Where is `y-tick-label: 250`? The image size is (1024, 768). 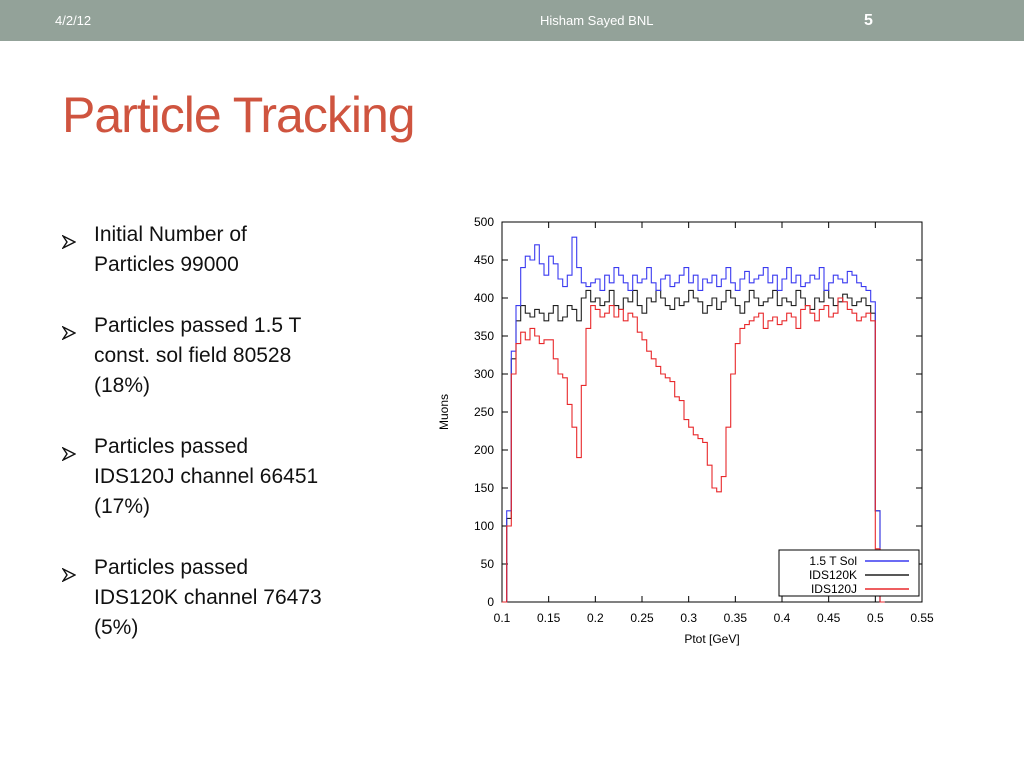 y-tick-label: 250 is located at coordinates (484, 412).